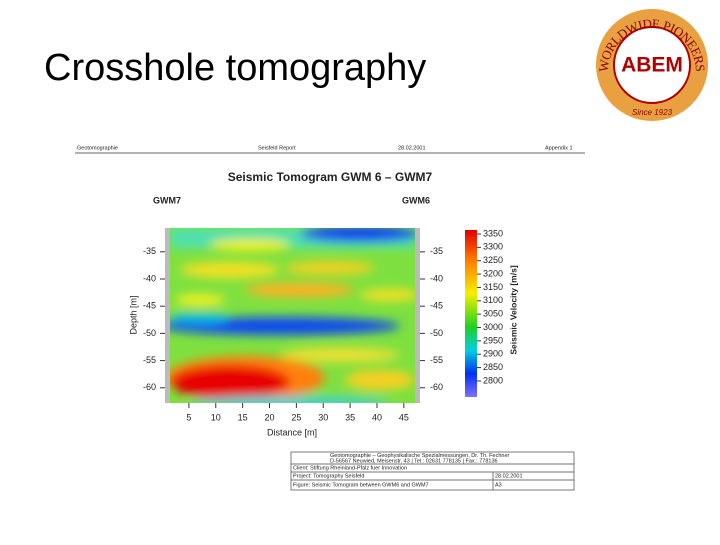  What do you see at coordinates (498, 485) in the screenshot?
I see `table-text: A3` at bounding box center [498, 485].